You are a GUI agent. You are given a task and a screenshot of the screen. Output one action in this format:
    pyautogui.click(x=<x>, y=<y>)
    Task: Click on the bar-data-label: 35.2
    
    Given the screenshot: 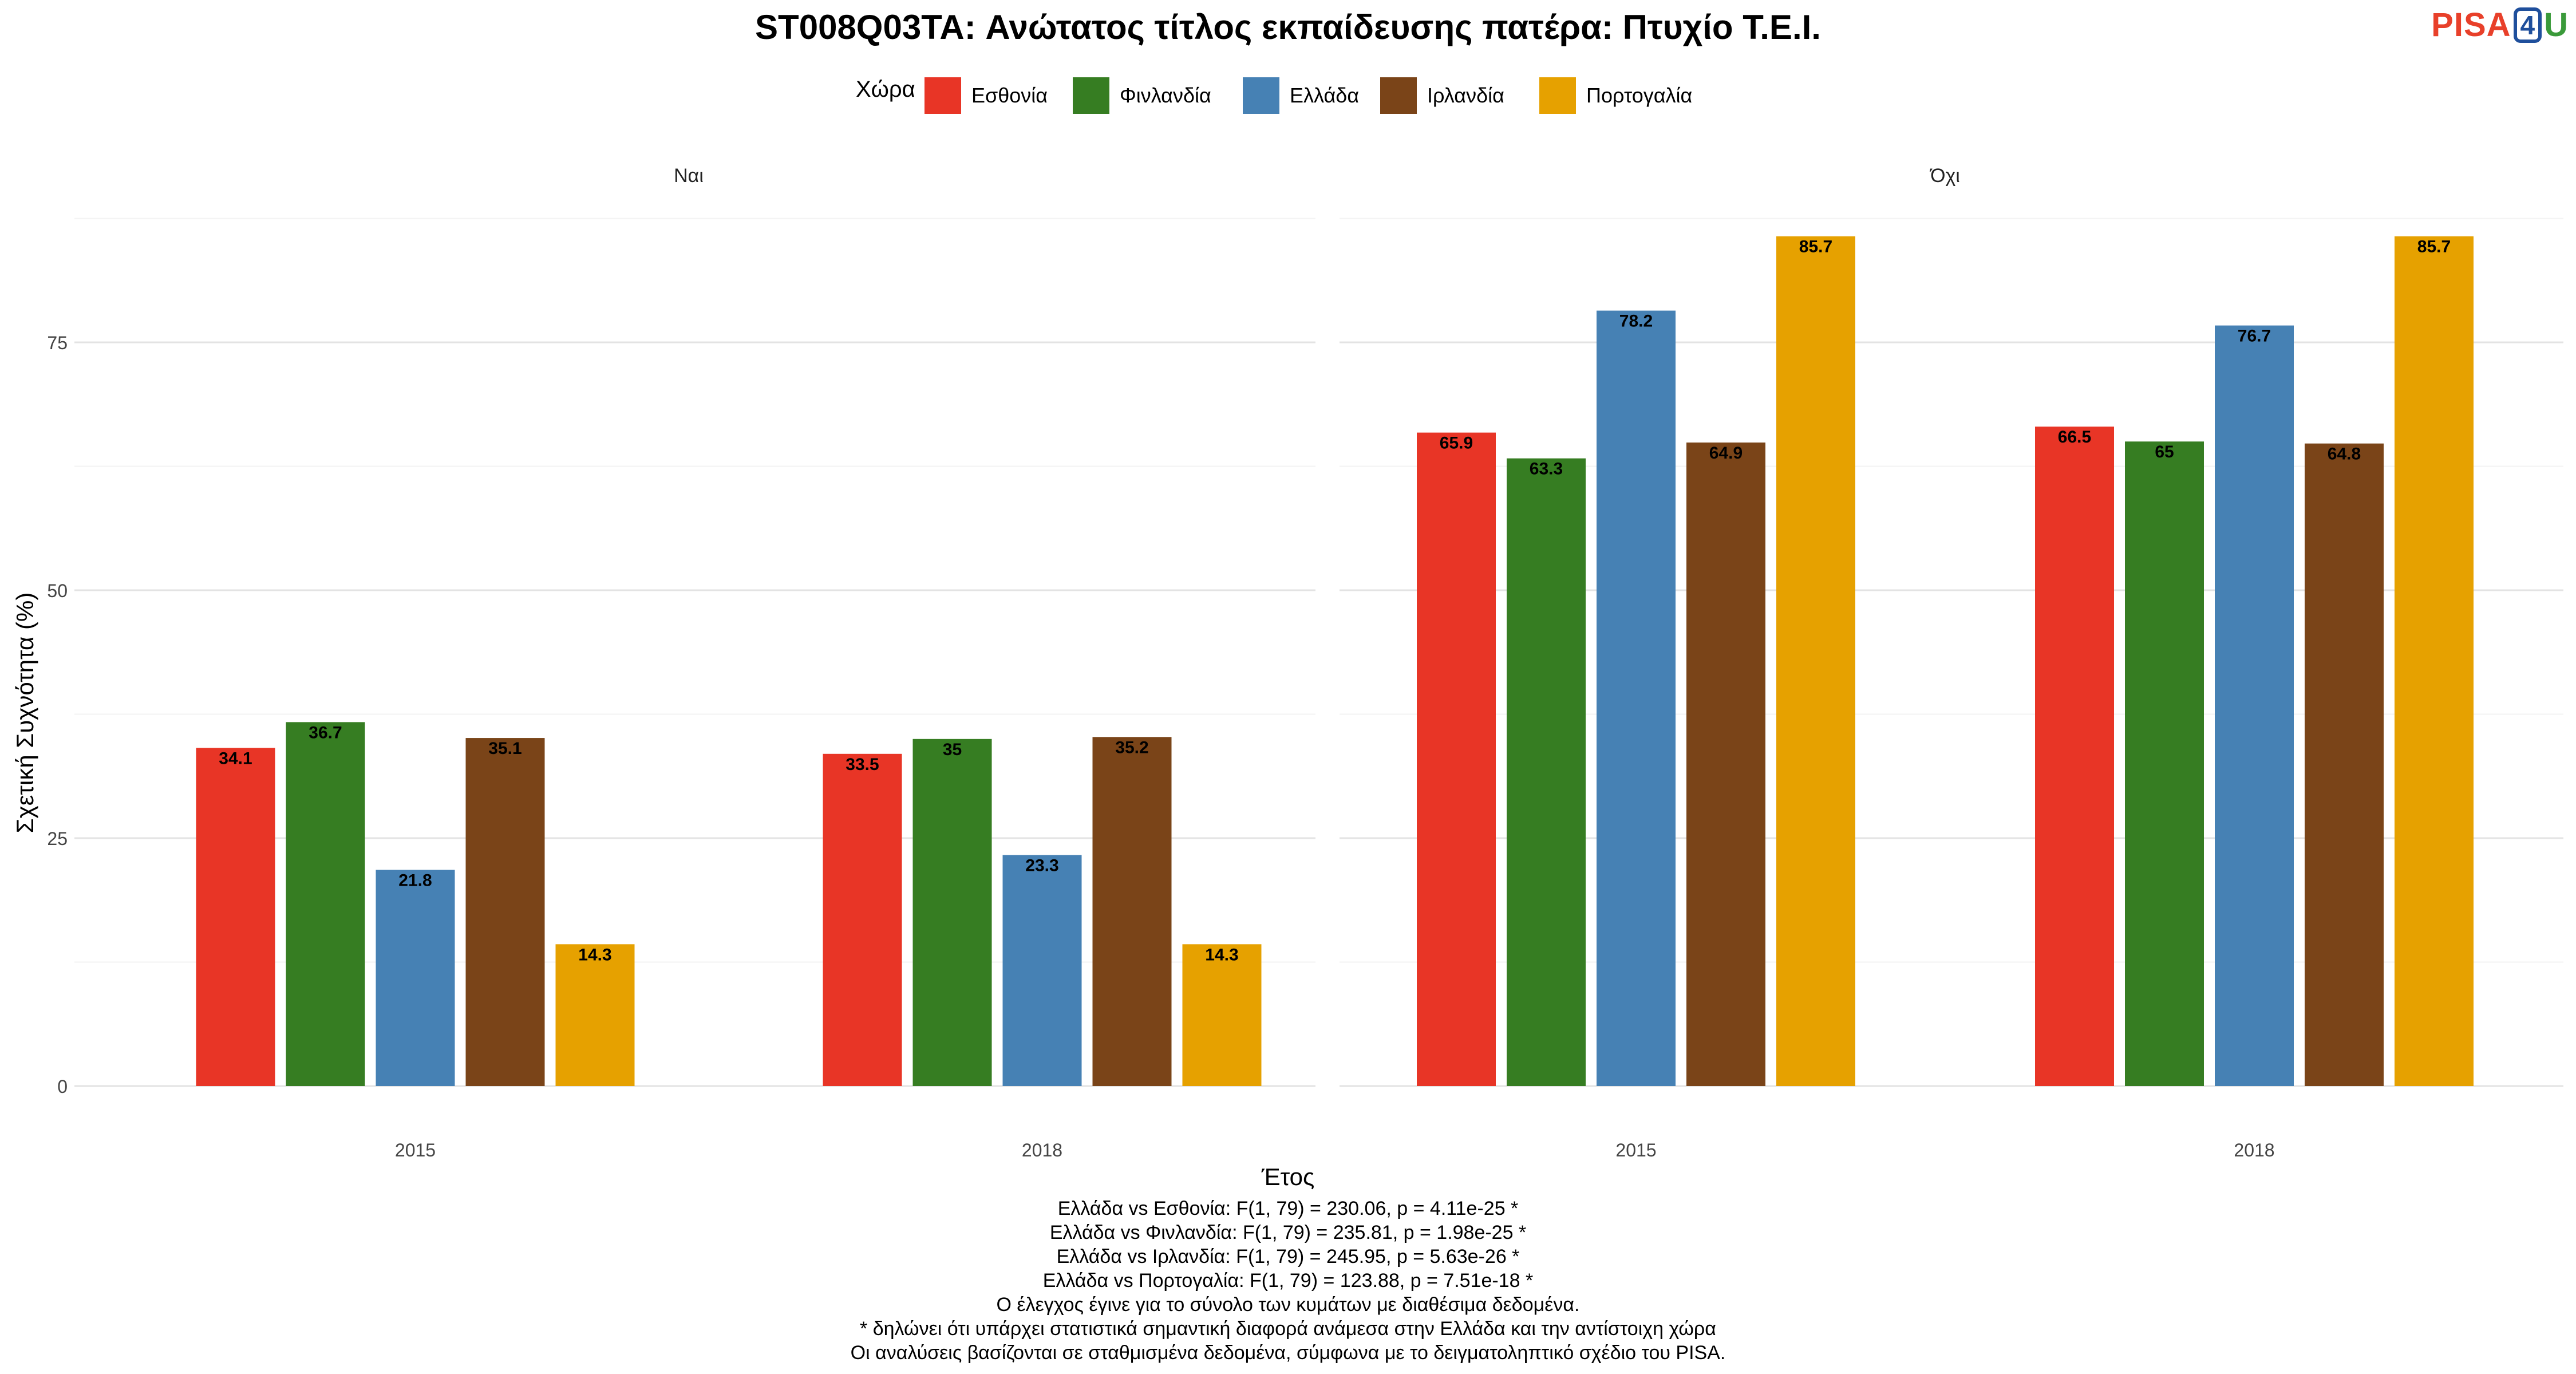 What is the action you would take?
    pyautogui.click(x=1131, y=747)
    